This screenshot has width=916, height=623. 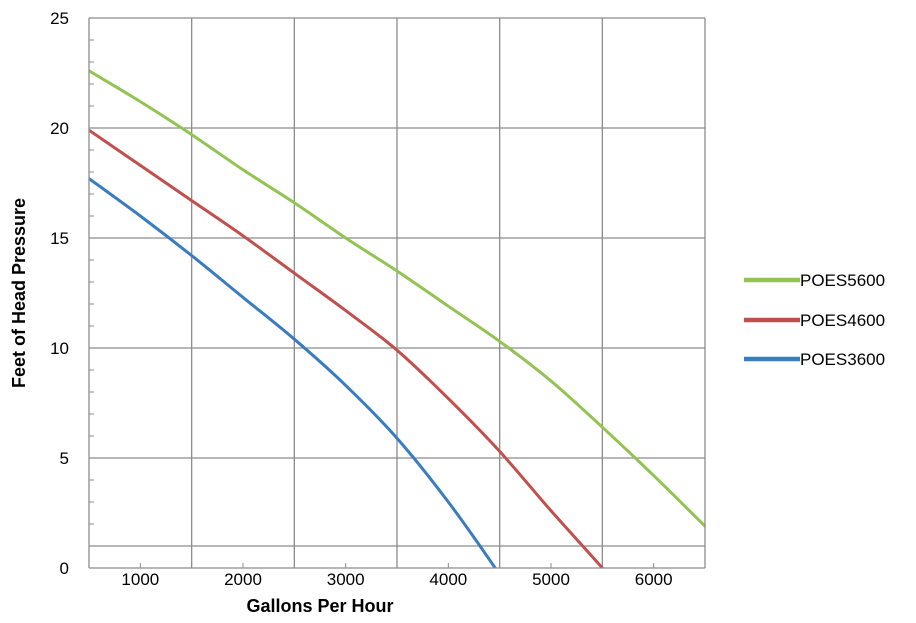 I want to click on y-tick-label: 5, so click(x=64, y=458).